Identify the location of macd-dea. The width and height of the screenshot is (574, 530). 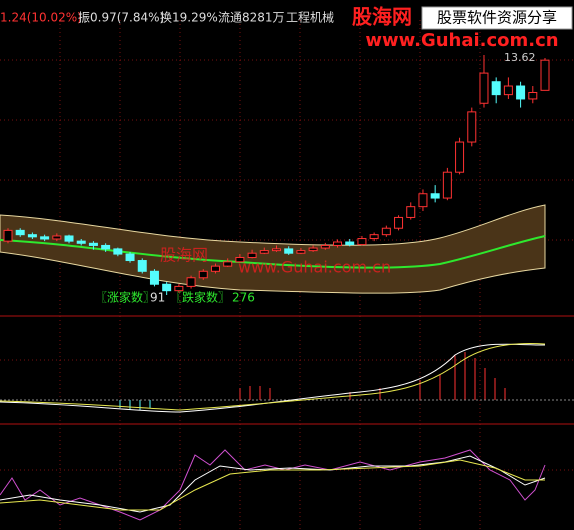
(273, 376).